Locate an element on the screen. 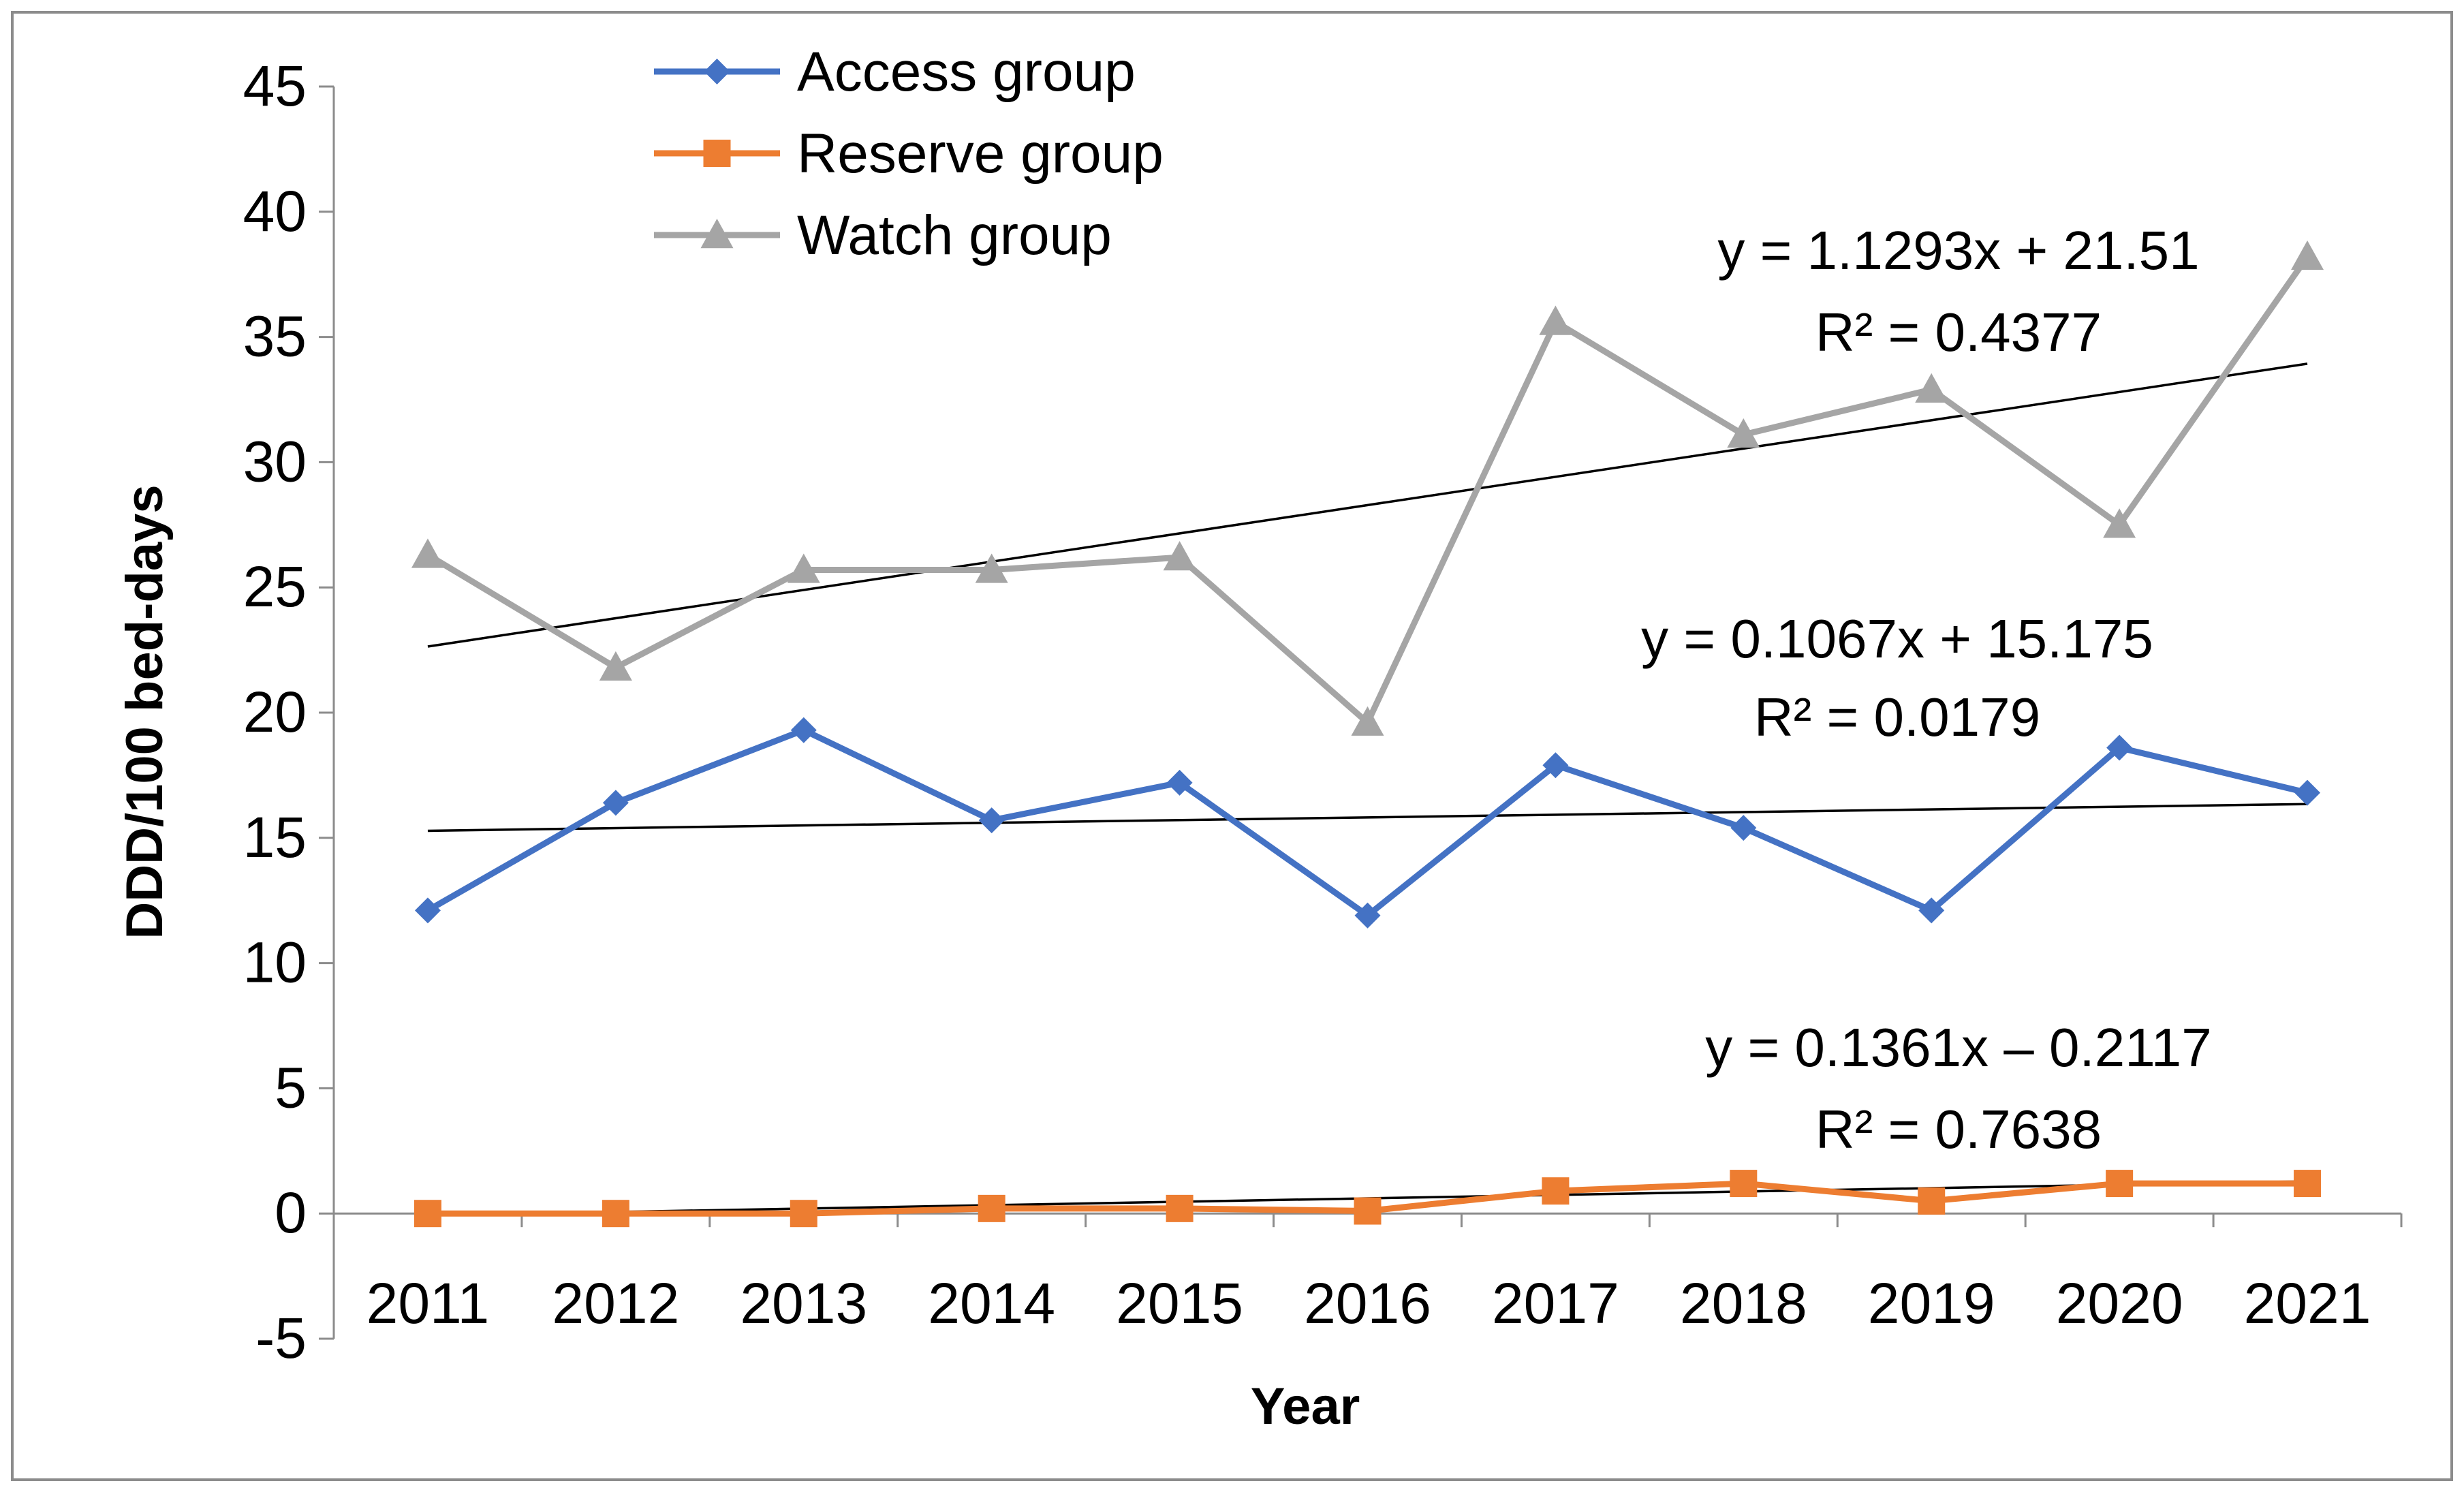 The width and height of the screenshot is (2464, 1492). y-tick-label: 40 is located at coordinates (275, 211).